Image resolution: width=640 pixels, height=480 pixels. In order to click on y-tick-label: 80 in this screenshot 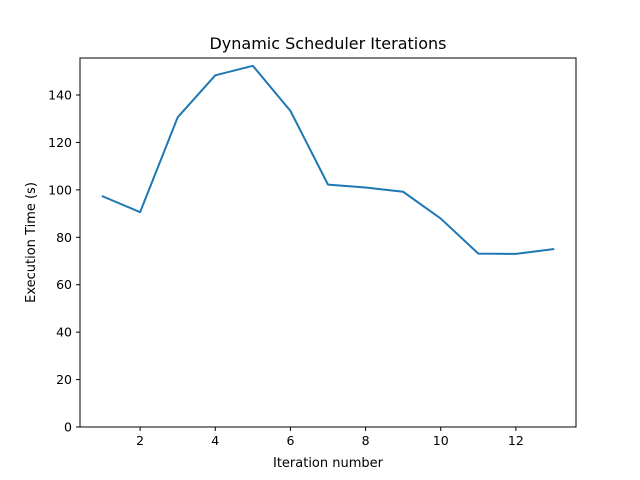, I will do `click(64, 237)`.